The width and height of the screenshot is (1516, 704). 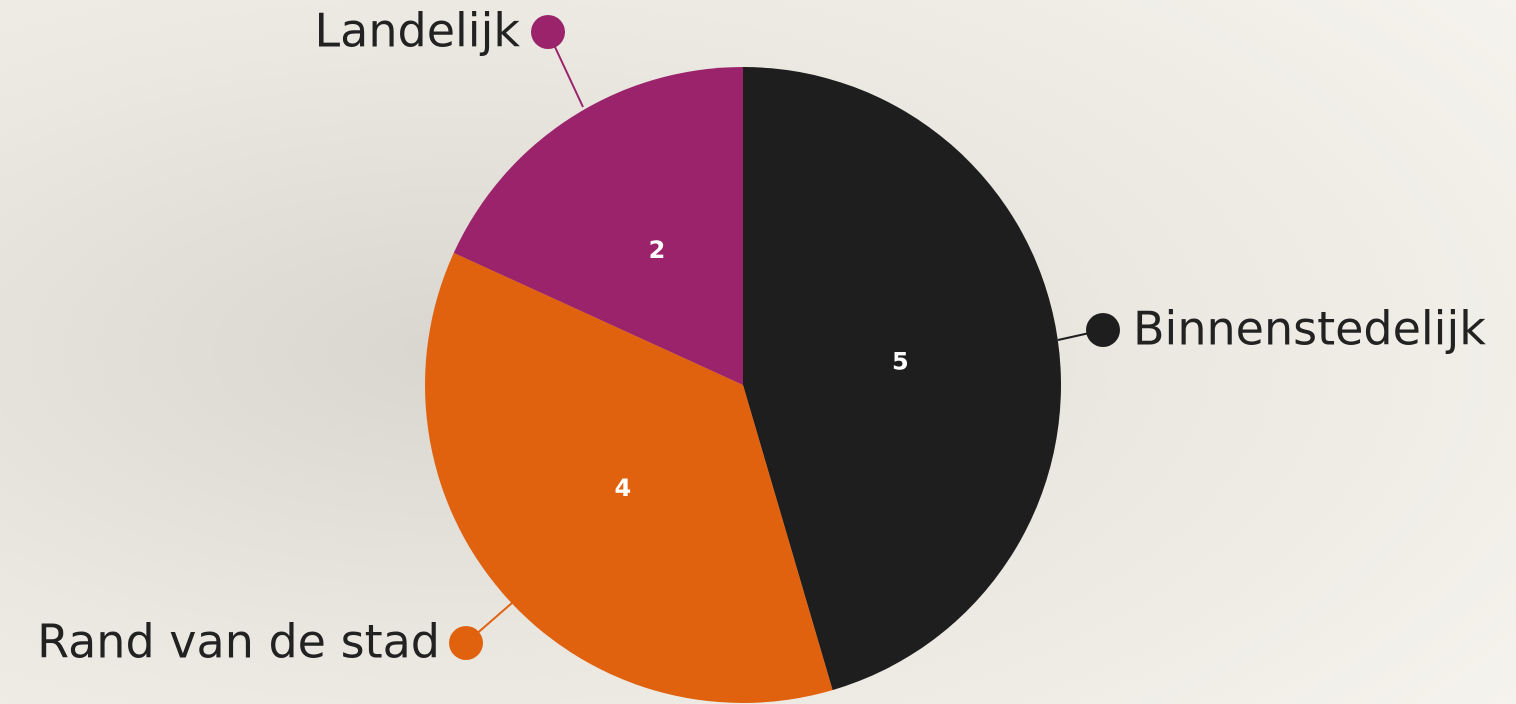 What do you see at coordinates (598, 225) in the screenshot?
I see `pie-slice` at bounding box center [598, 225].